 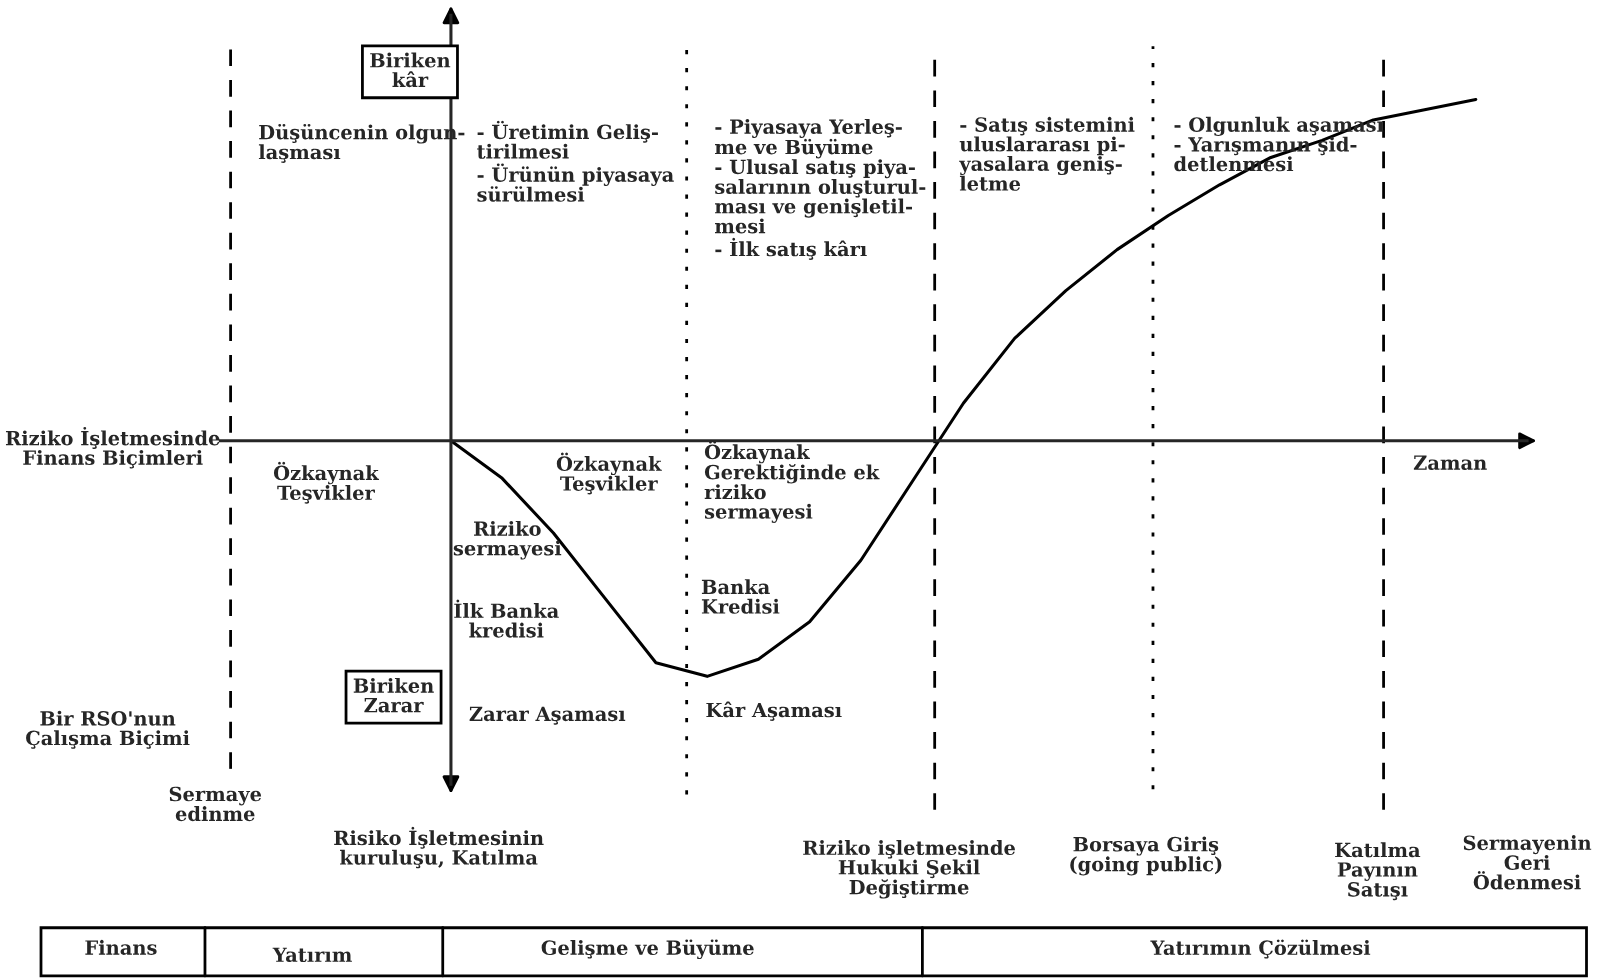 I want to click on annotation: - Piyasaya Yerleş- me ve Büyüme - Ulusal satış piya- salarının oluşturul- ması ve genişletil- mesi - İlk satış kârı, so click(x=820, y=189).